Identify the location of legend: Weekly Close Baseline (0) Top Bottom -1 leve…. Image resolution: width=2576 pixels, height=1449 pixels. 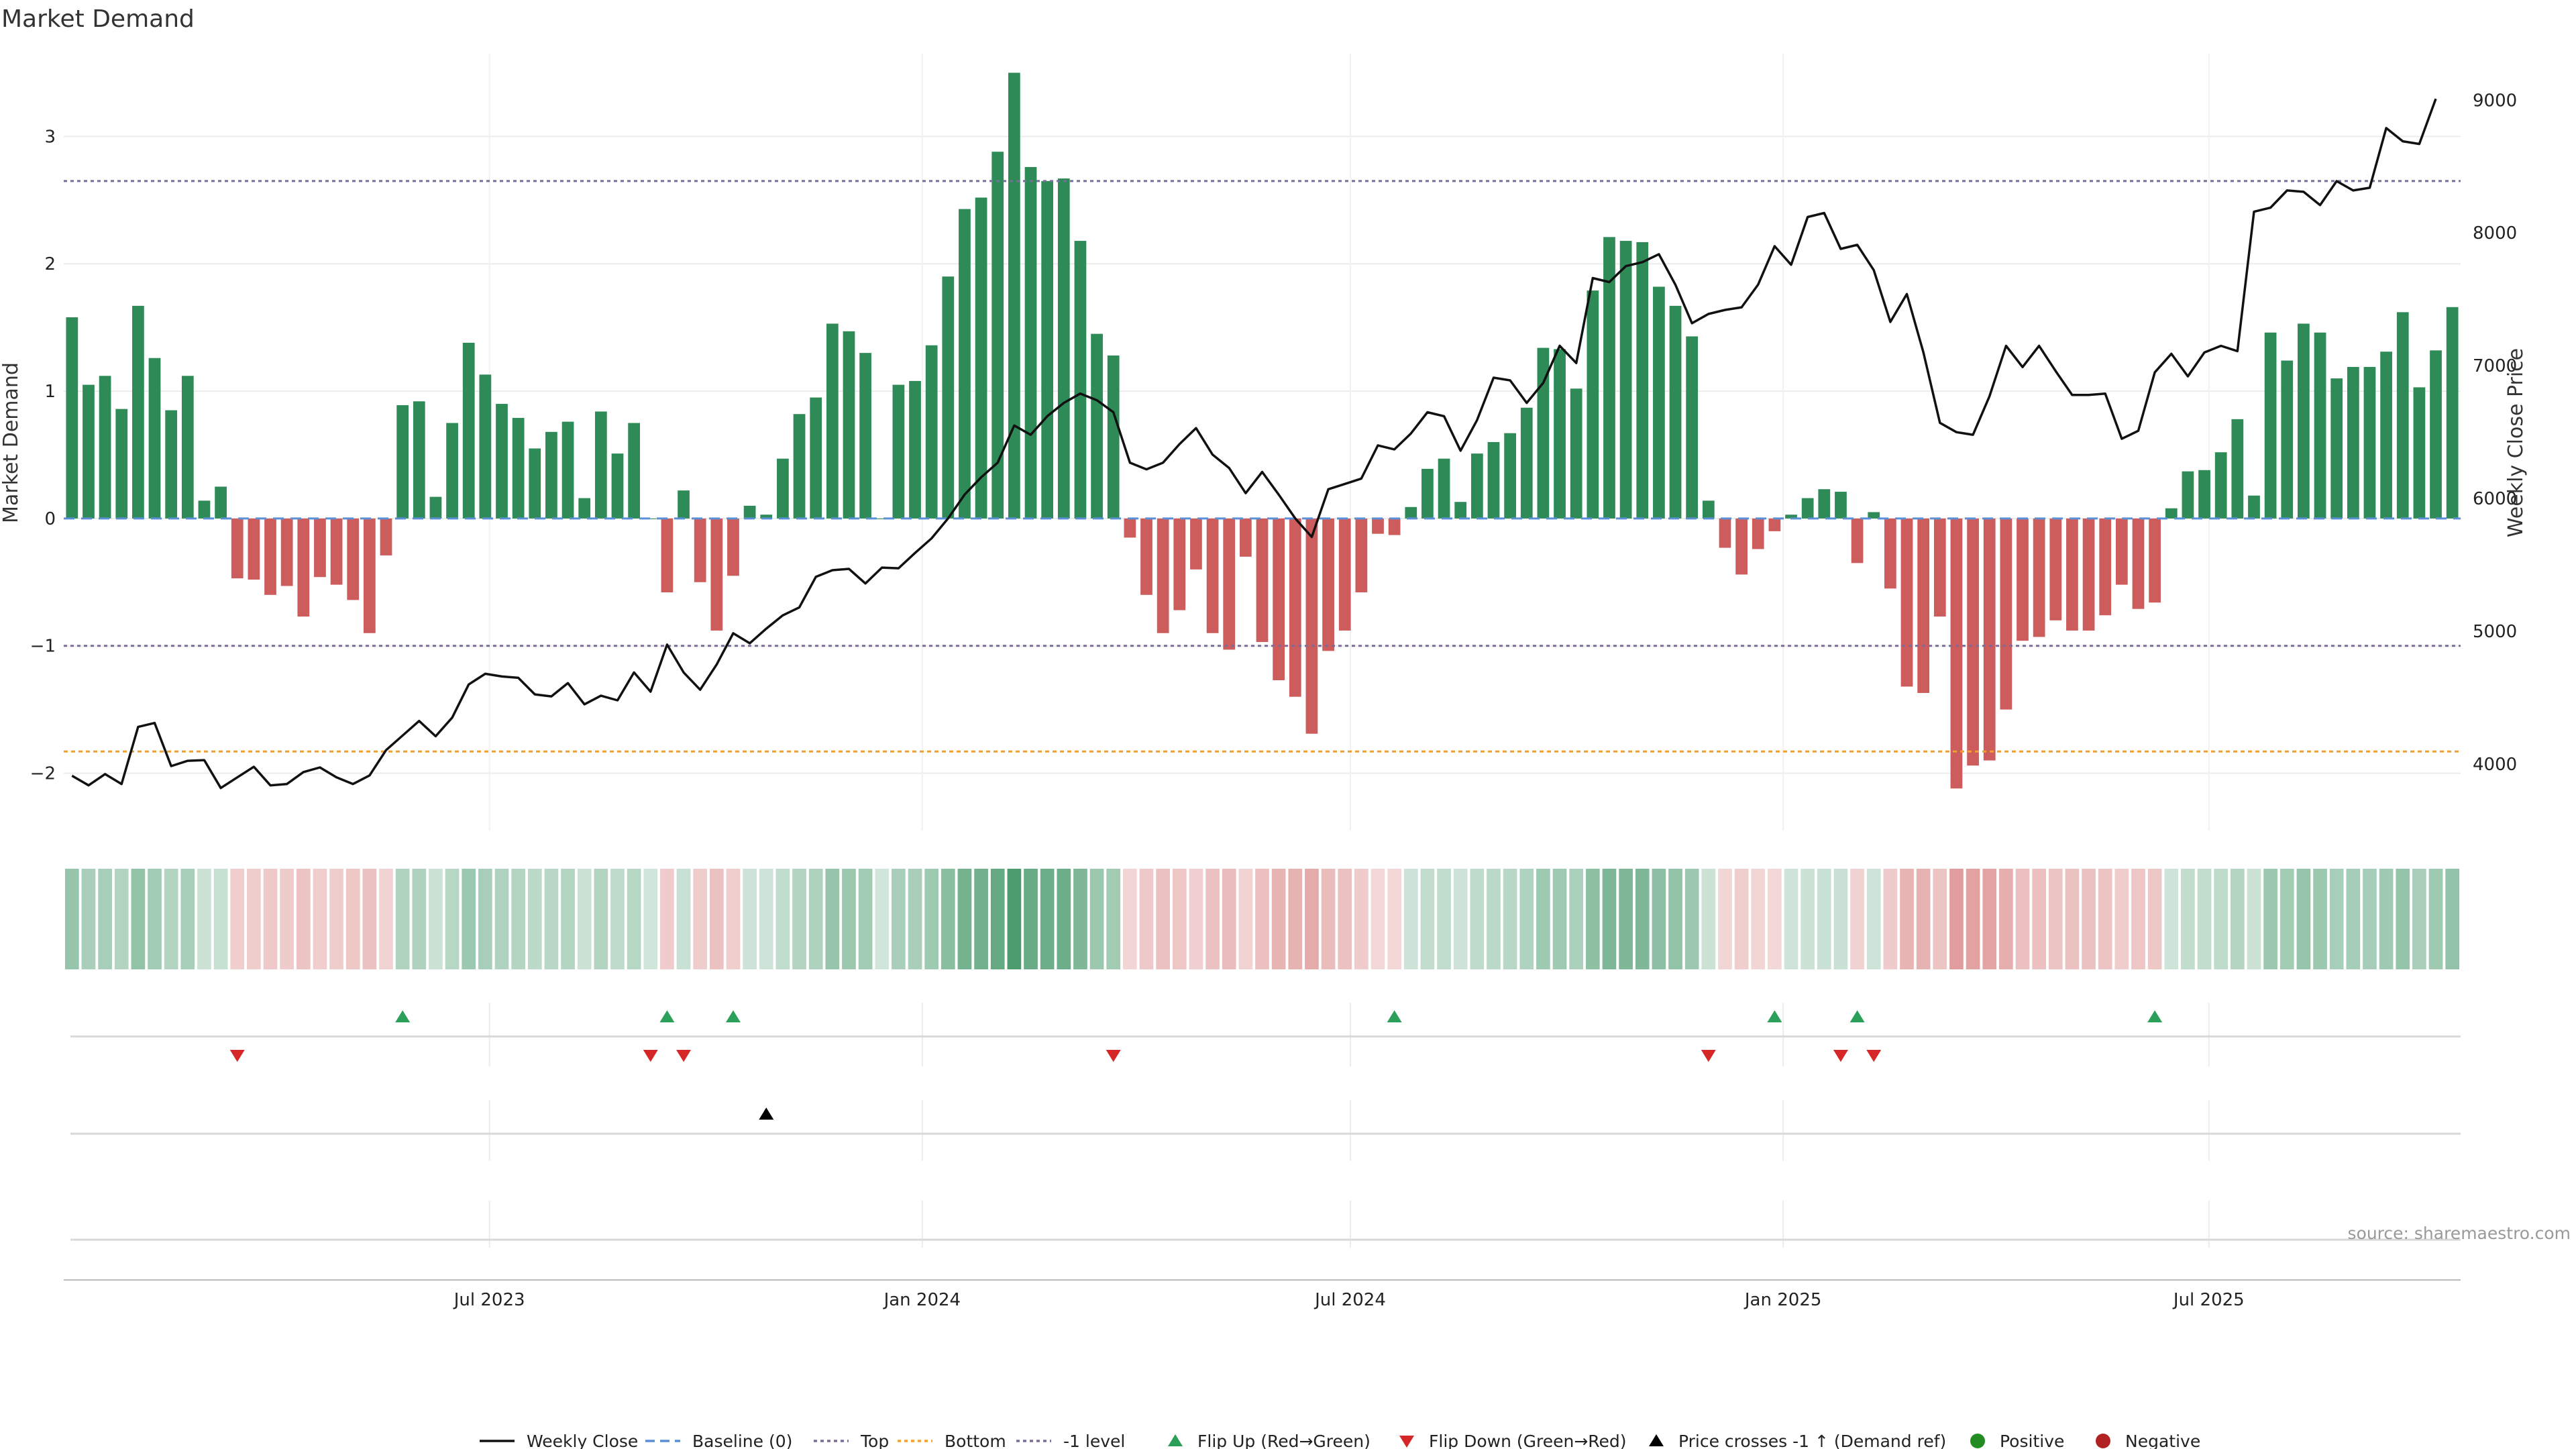
(1340, 1440).